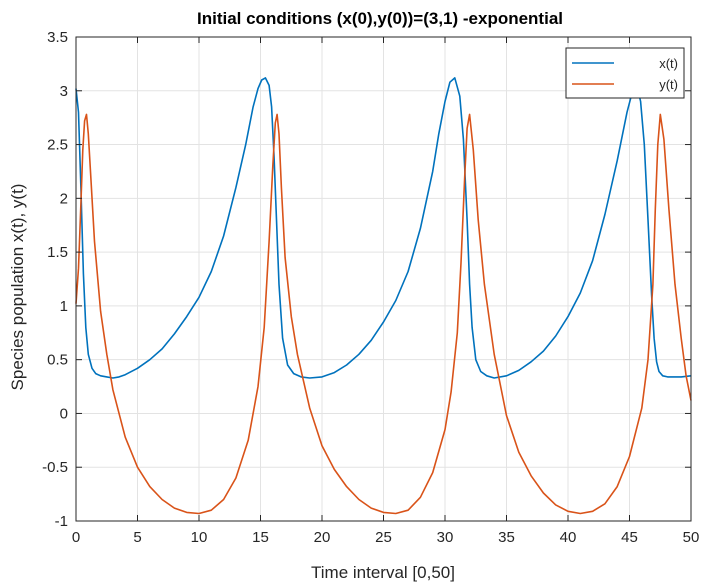 The image size is (704, 588). What do you see at coordinates (64, 306) in the screenshot?
I see `y-tick-label: 1` at bounding box center [64, 306].